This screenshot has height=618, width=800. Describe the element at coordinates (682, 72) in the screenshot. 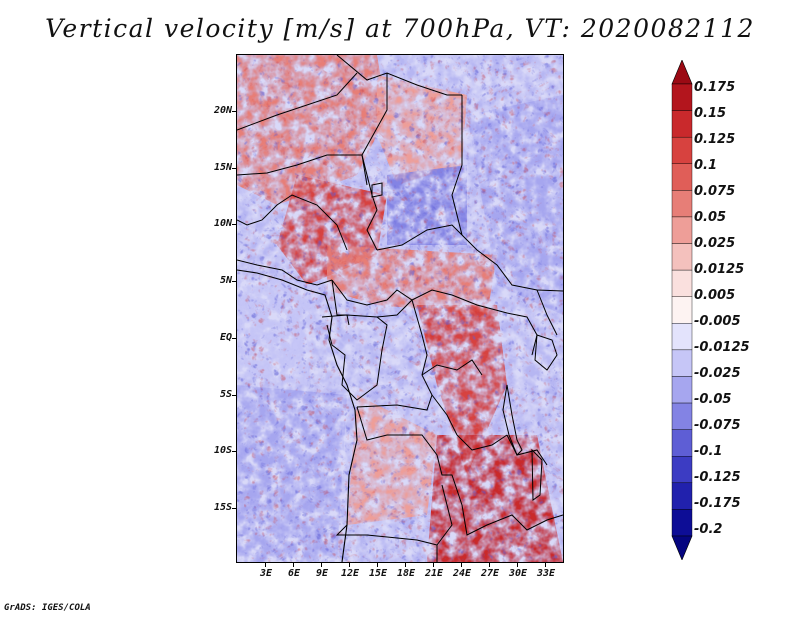

I see `colorbar-top-arrow` at that location.